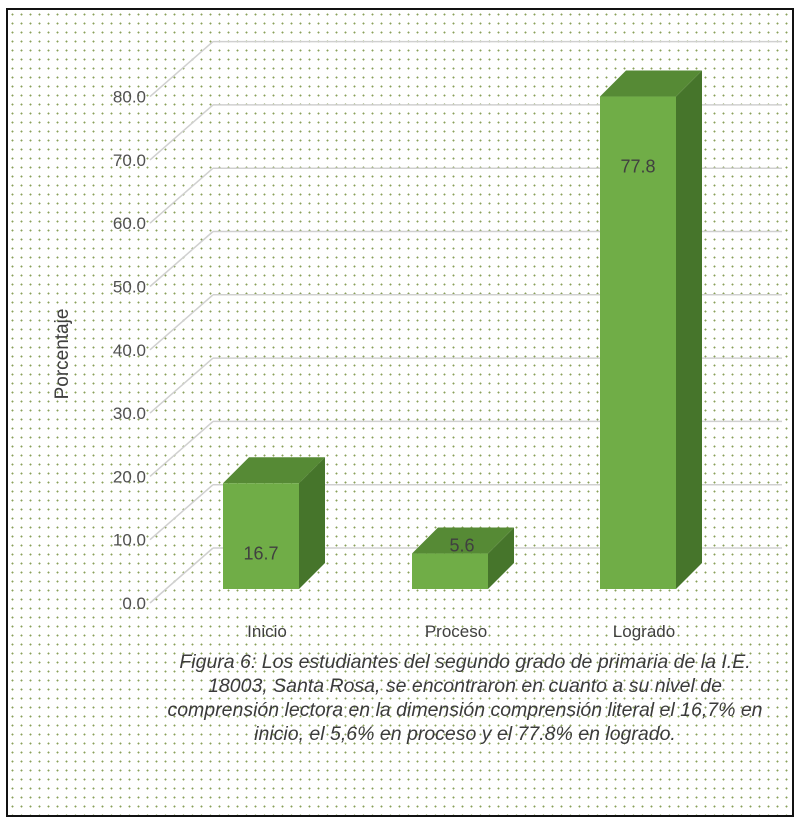  Describe the element at coordinates (644, 631) in the screenshot. I see `x-tick-label: Logrado` at that location.